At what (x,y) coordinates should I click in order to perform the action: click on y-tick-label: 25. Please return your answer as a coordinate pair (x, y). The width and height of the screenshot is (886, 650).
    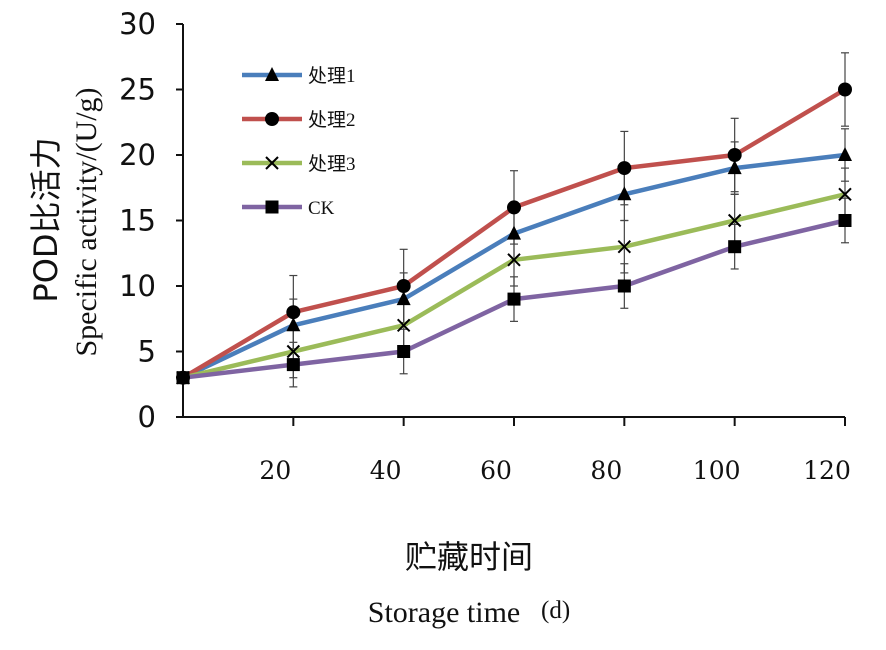
    Looking at the image, I should click on (137, 90).